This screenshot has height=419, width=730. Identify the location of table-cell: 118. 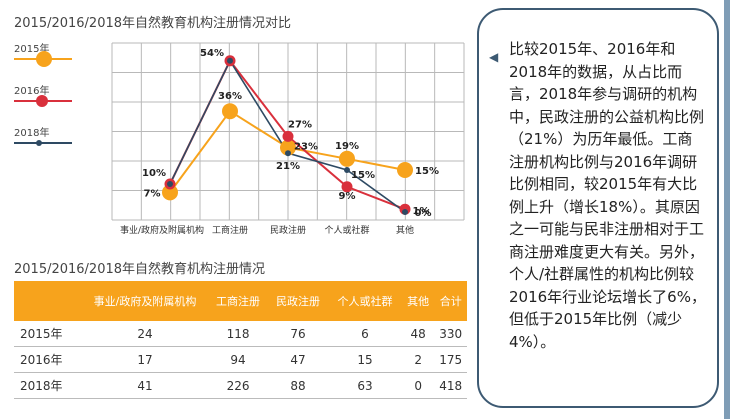
(238, 334).